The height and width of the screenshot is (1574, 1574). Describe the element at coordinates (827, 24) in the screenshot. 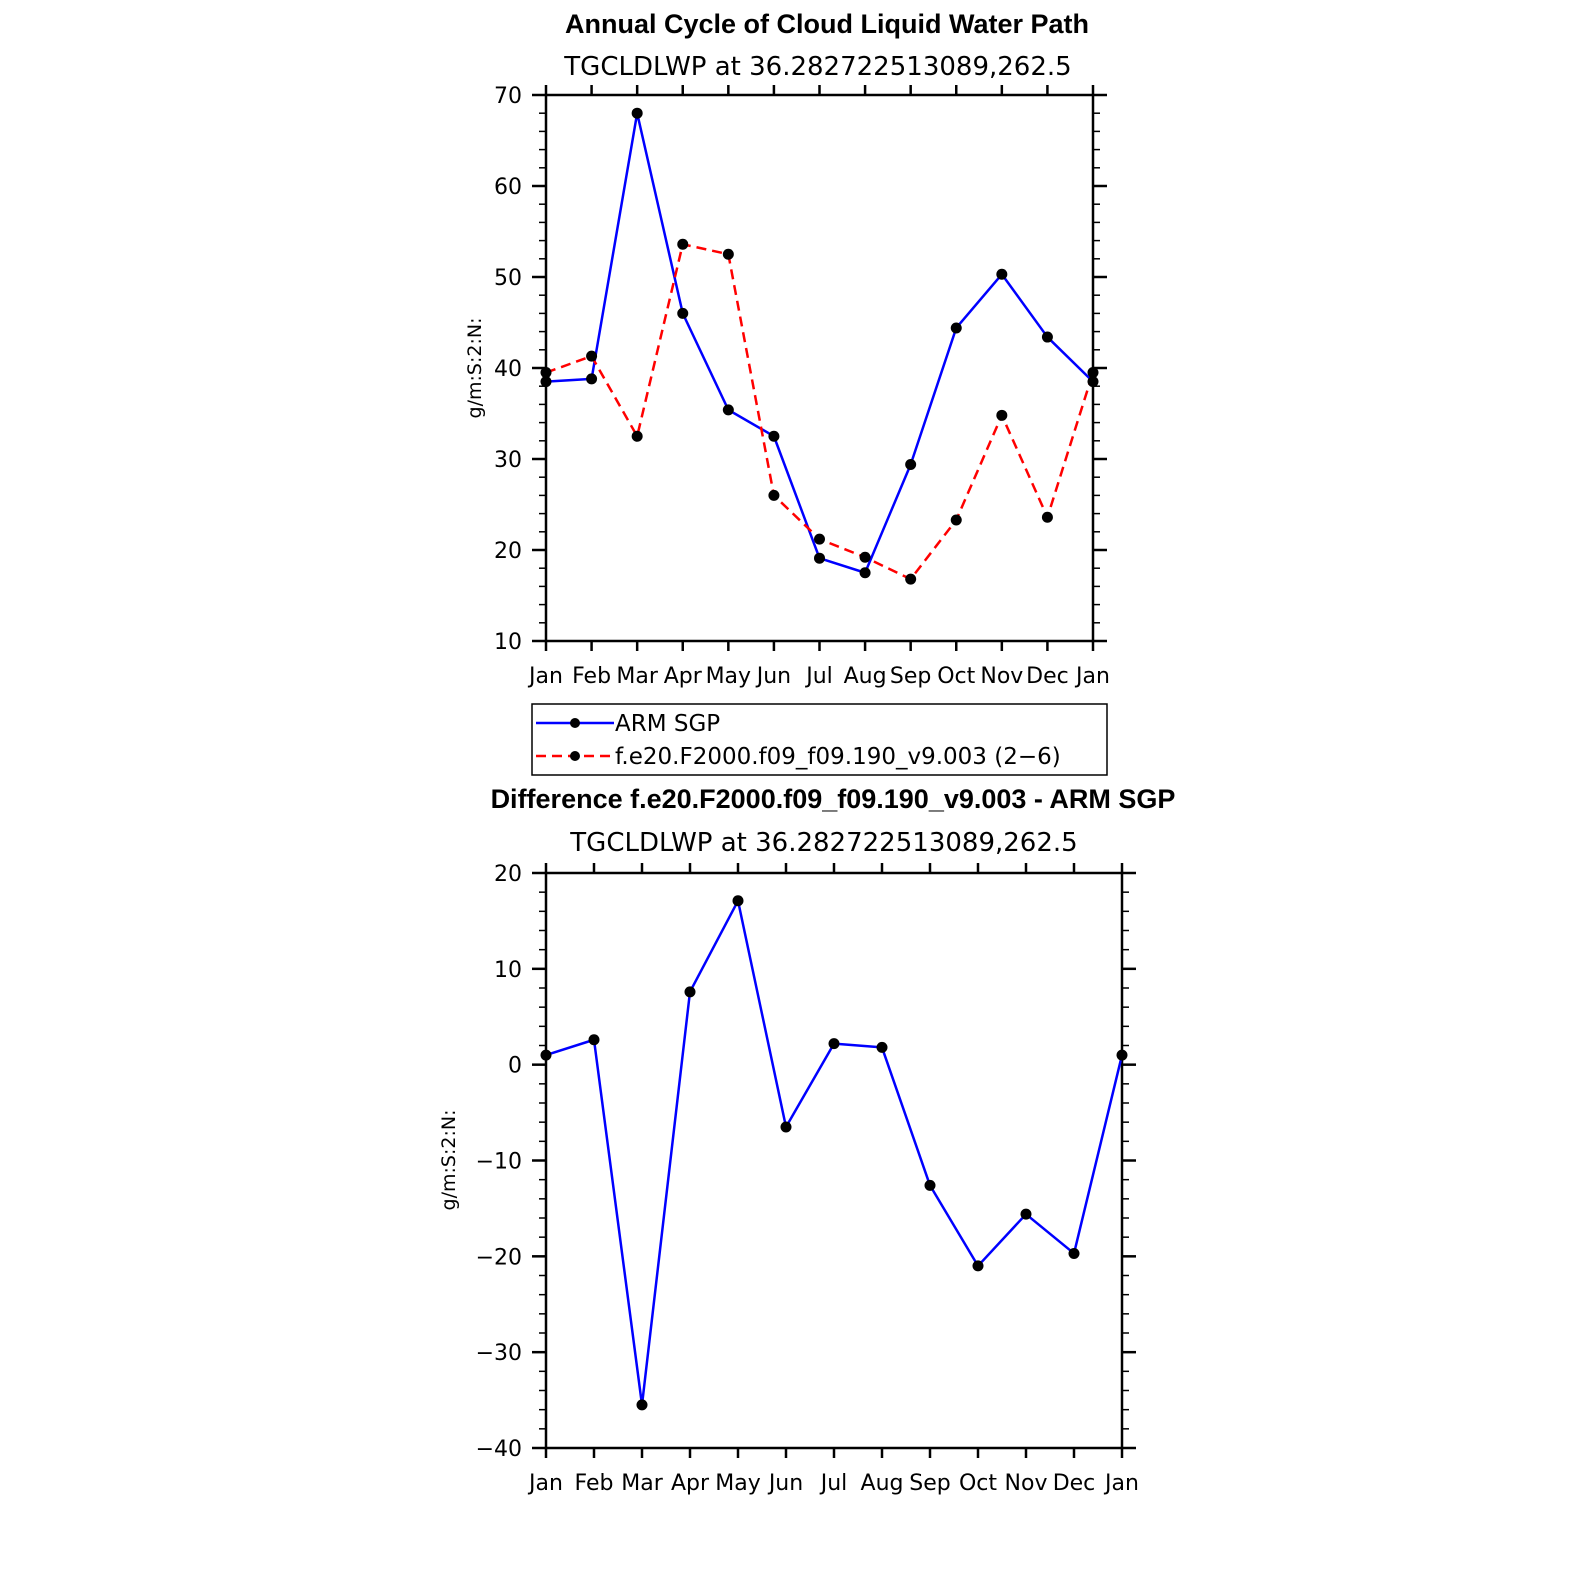

I see `chart-title: Annual Cycle of Cloud Liquid Water Path` at that location.